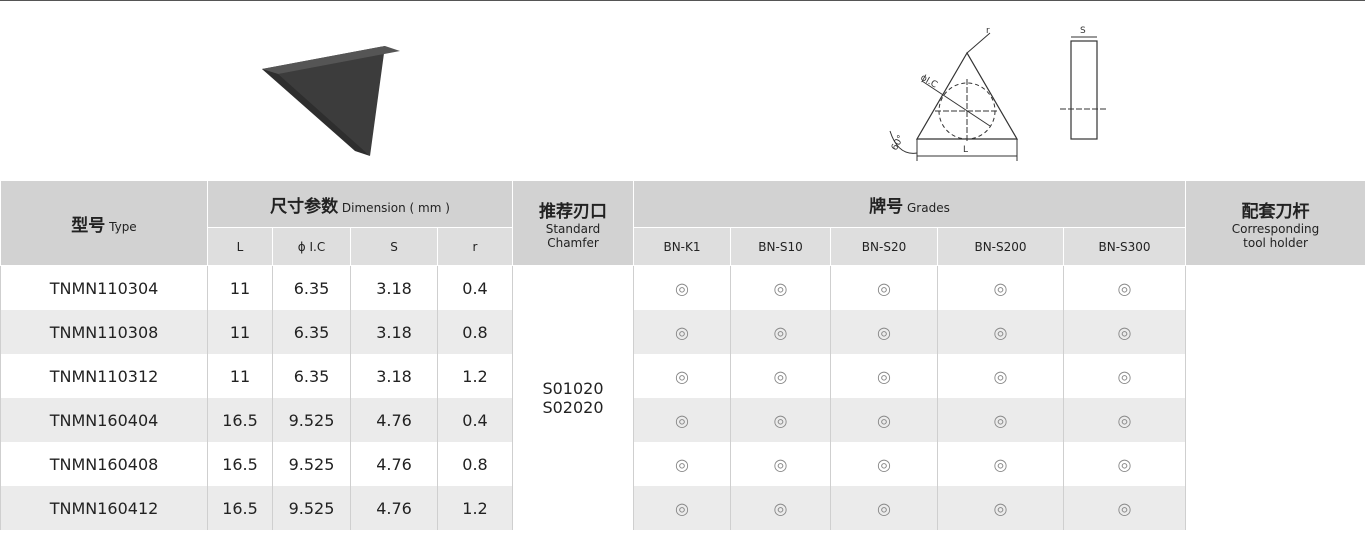 The image size is (1365, 533). Describe the element at coordinates (988, 31) in the screenshot. I see `diagram-label: r` at that location.